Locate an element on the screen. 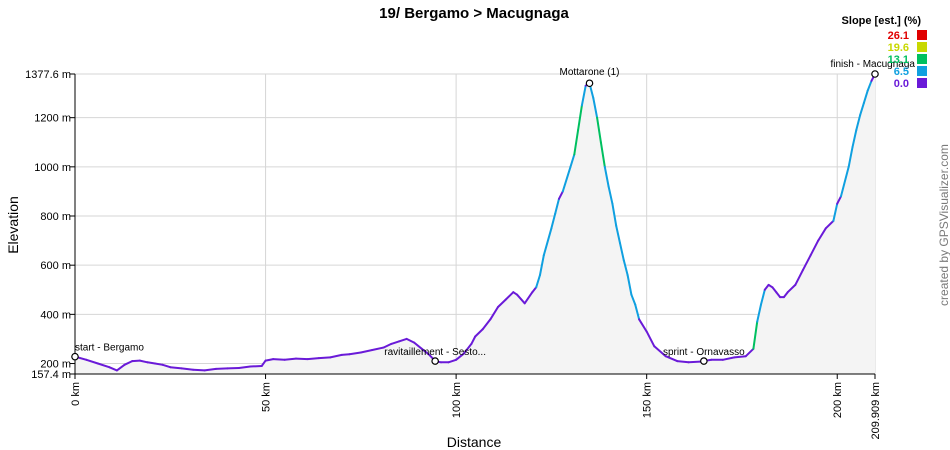  y-tick-label: 1000 m is located at coordinates (52, 168).